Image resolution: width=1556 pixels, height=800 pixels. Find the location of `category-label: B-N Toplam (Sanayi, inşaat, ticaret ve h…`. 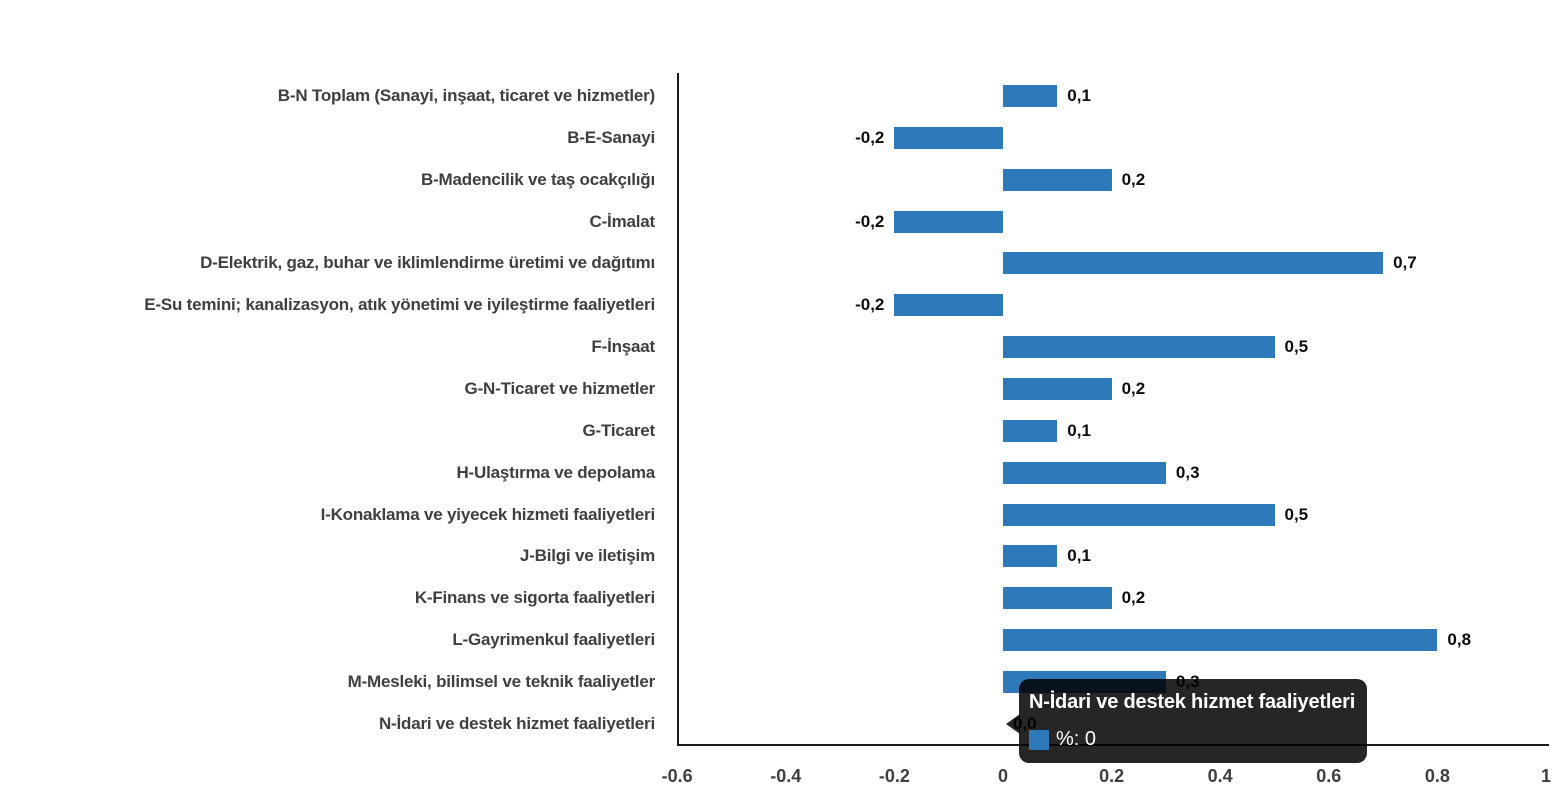

category-label: B-N Toplam (Sanayi, inşaat, ticaret ve h… is located at coordinates (466, 95).